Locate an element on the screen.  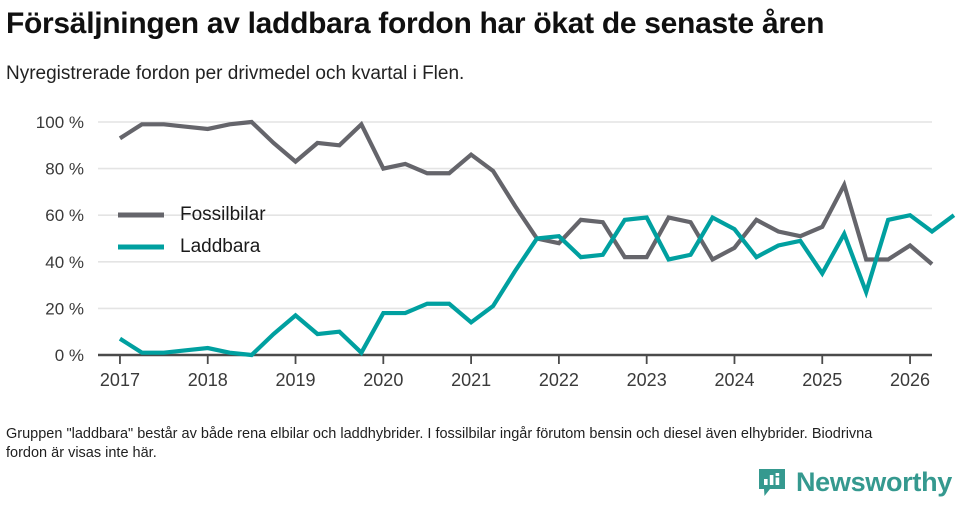
x-axis-tick-label: 2017 is located at coordinates (120, 380).